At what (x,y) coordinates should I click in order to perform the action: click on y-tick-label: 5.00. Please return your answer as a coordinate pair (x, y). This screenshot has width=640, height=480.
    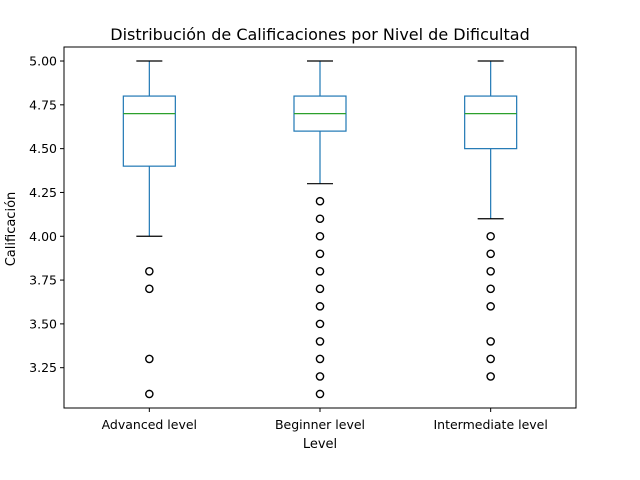
    Looking at the image, I should click on (43, 61).